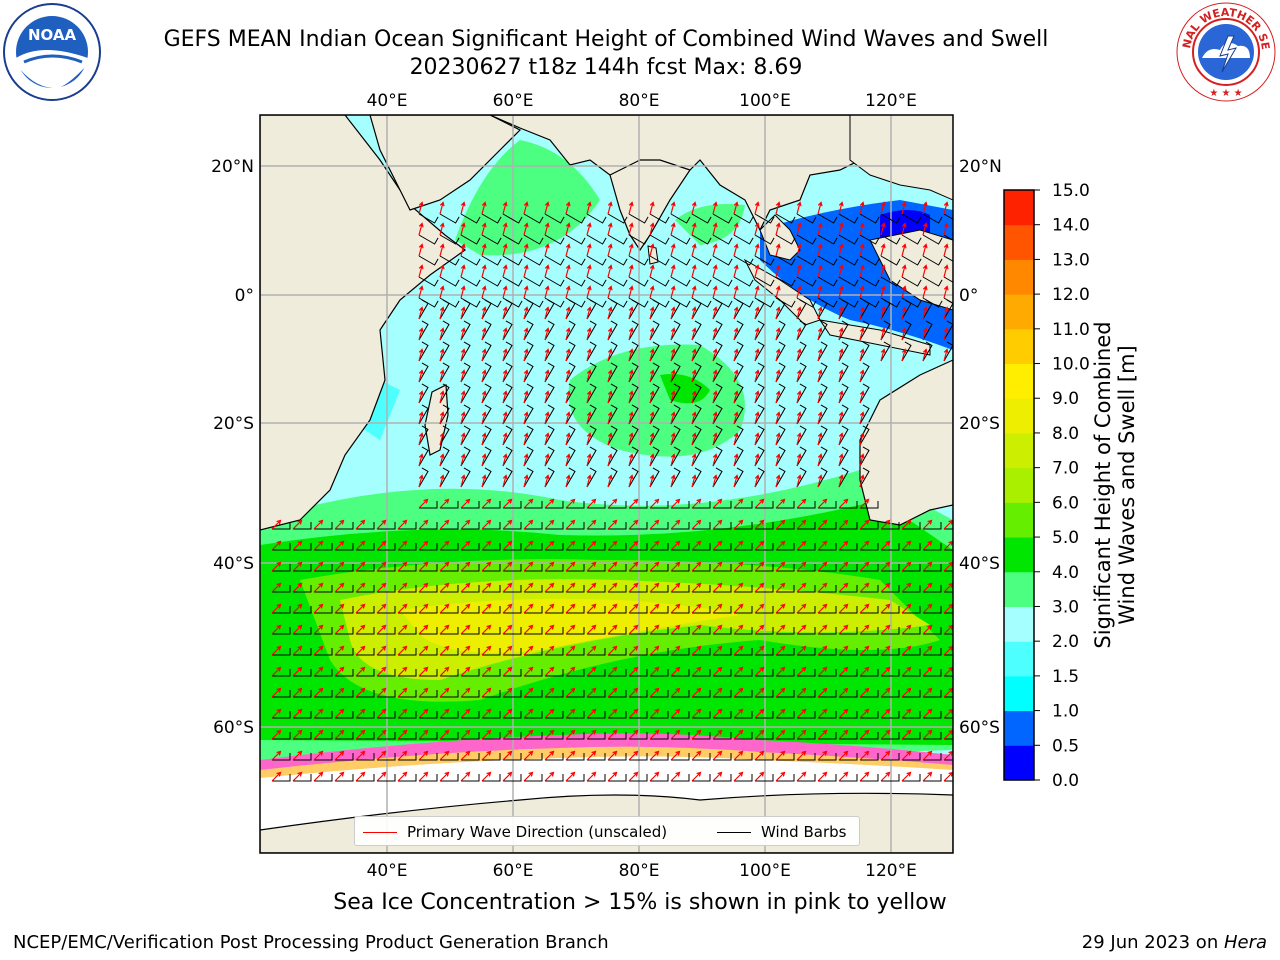 The width and height of the screenshot is (1280, 960). Describe the element at coordinates (653, 255) in the screenshot. I see `land-sri-lanka` at that location.